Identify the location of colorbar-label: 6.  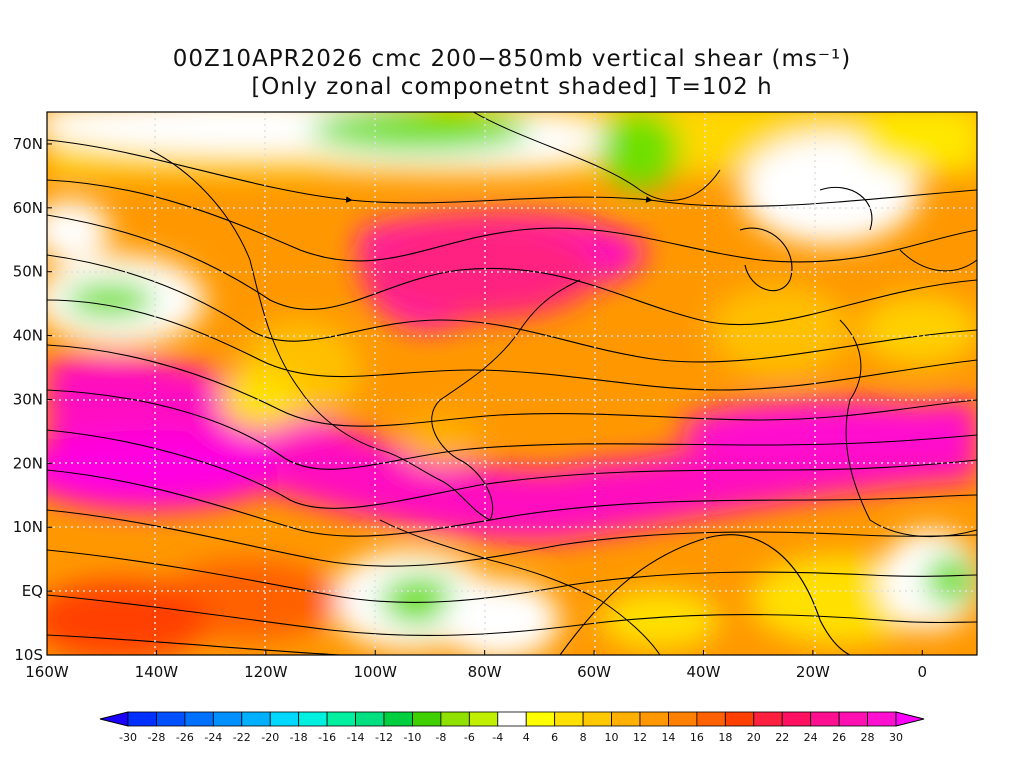
(554, 737).